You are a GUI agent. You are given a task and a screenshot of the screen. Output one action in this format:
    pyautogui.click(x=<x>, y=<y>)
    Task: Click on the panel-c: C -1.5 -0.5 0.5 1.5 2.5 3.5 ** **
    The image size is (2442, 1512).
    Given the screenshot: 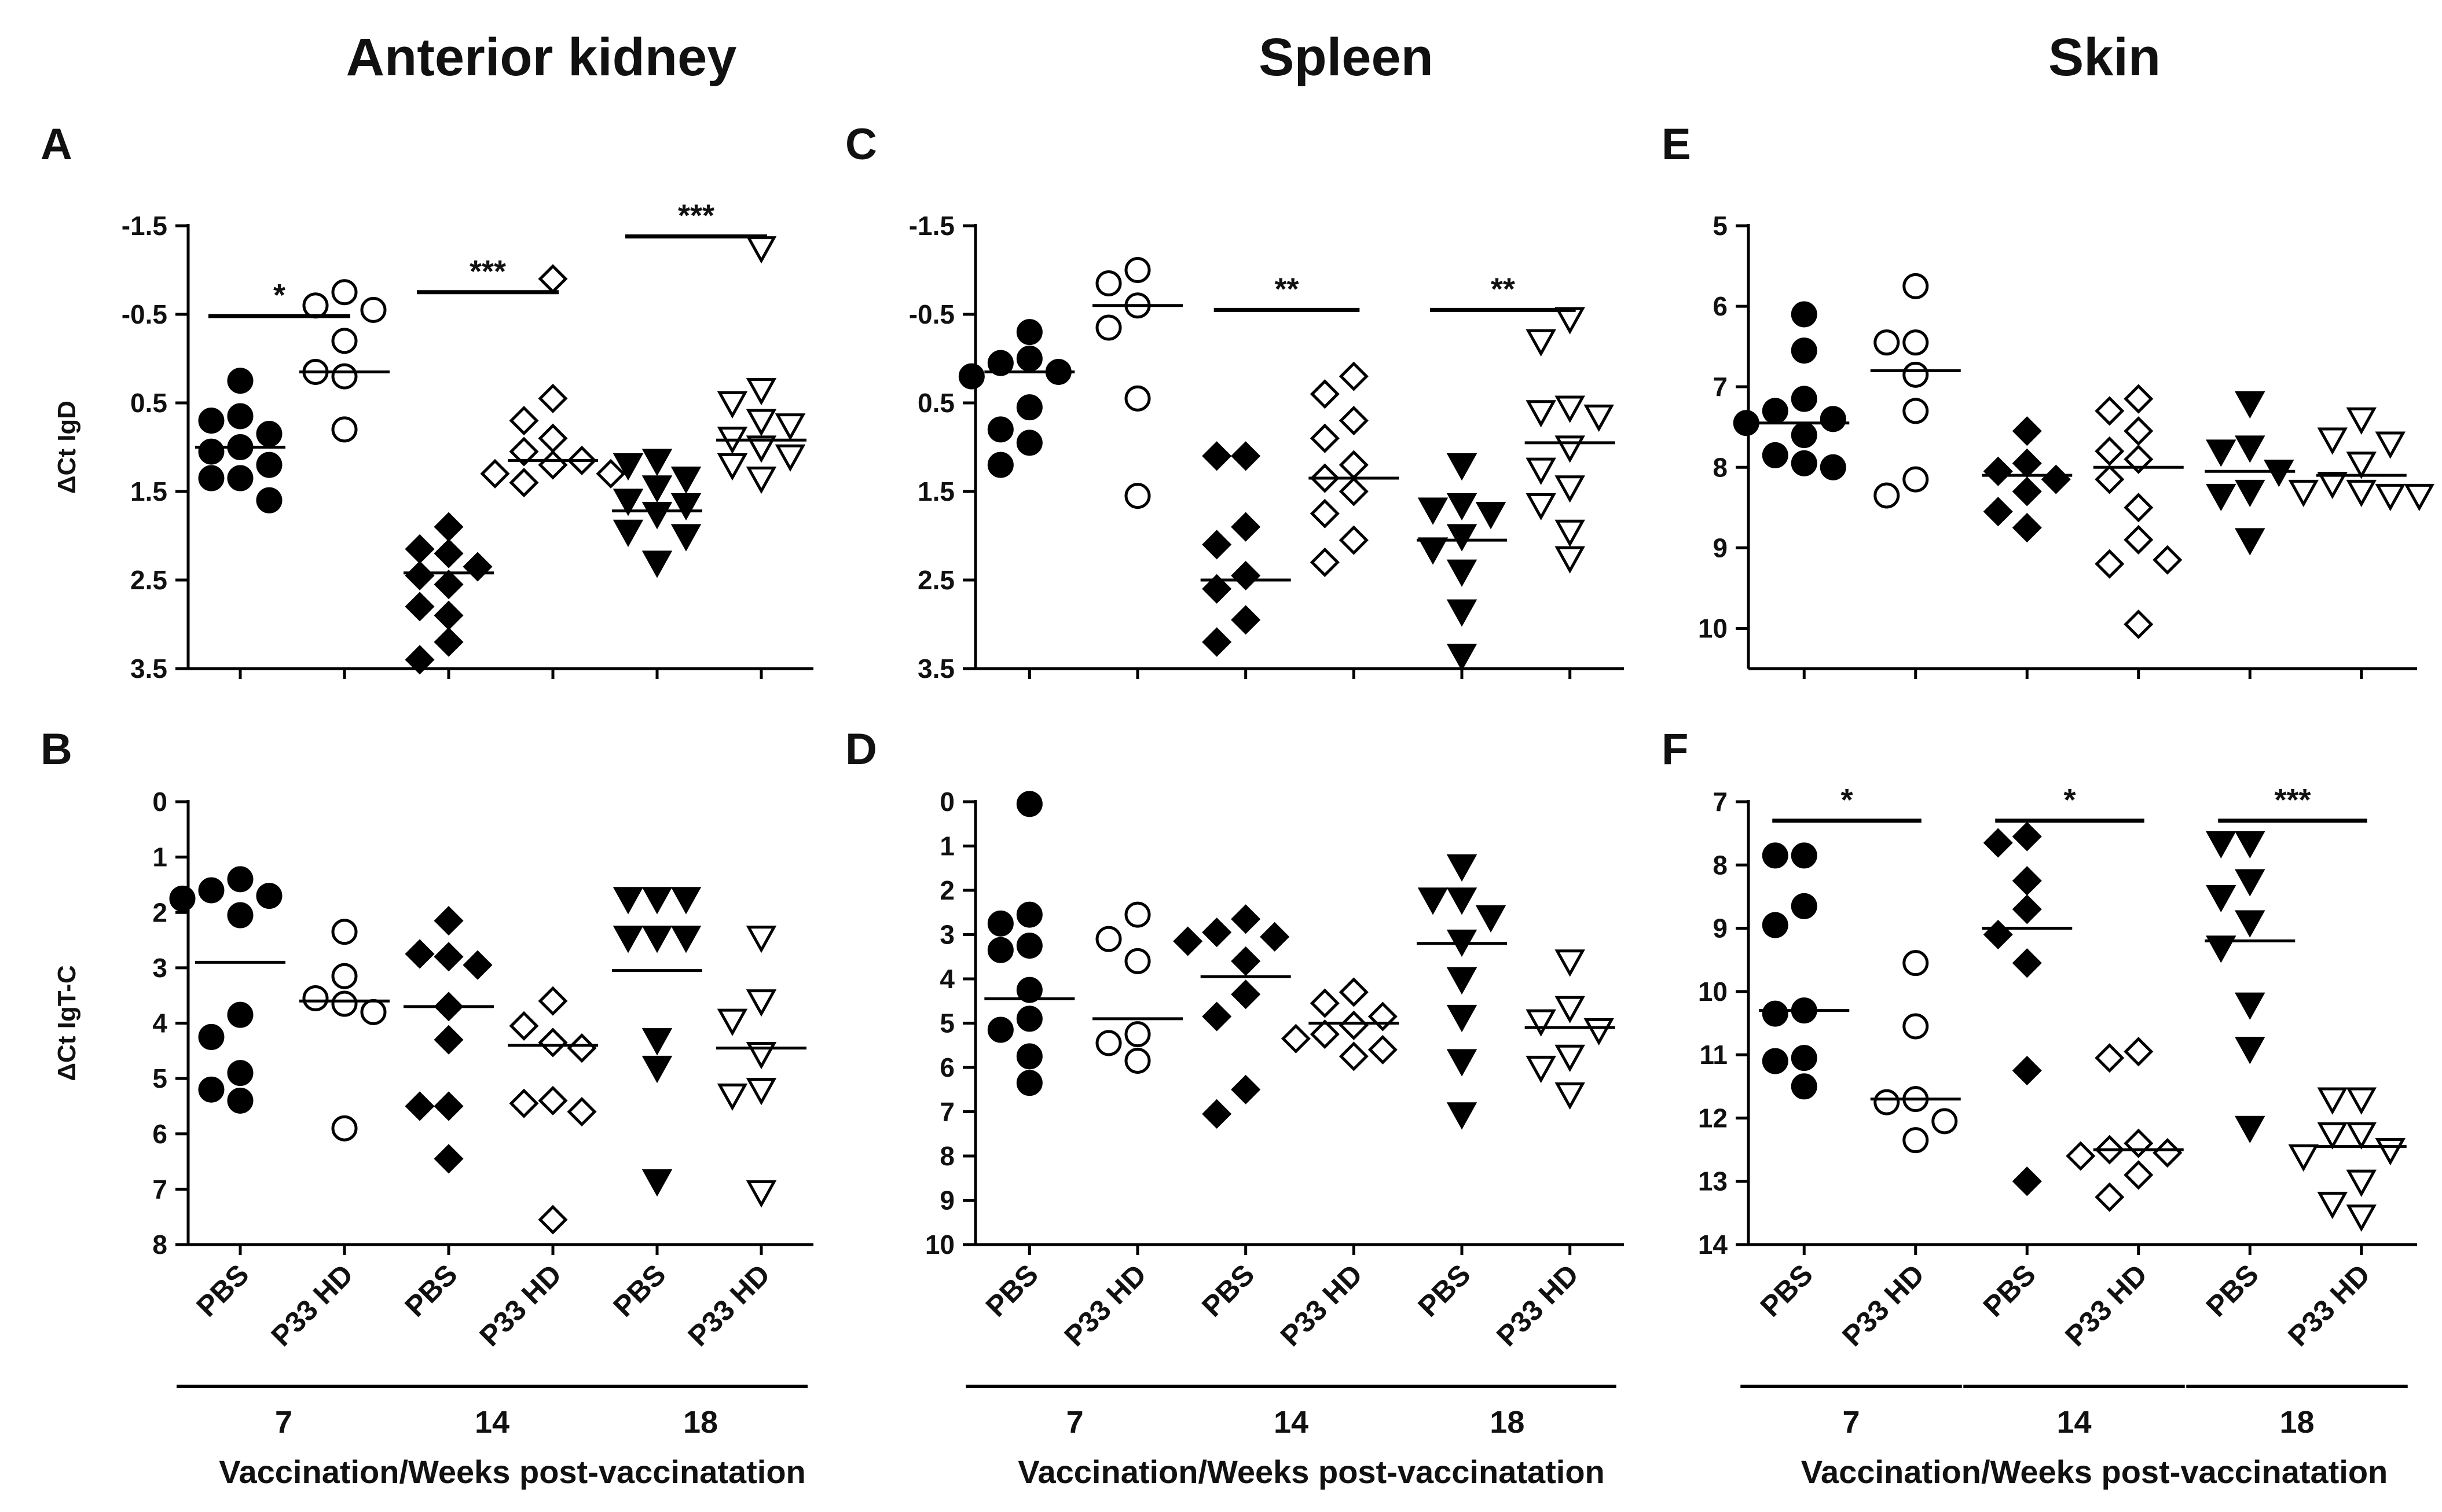 What is the action you would take?
    pyautogui.click(x=1235, y=402)
    